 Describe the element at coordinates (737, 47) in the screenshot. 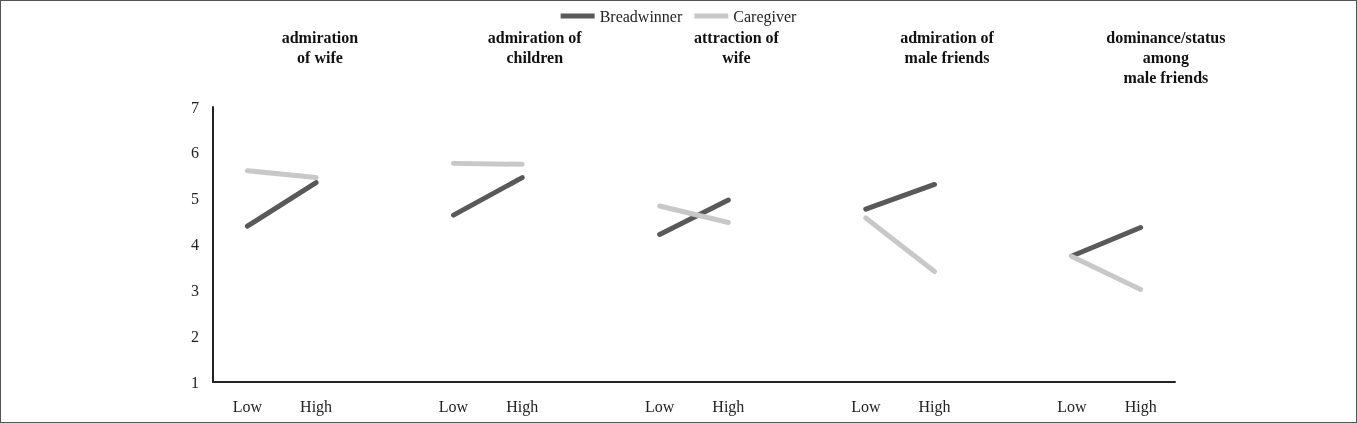

I see `text: attraction of wife` at that location.